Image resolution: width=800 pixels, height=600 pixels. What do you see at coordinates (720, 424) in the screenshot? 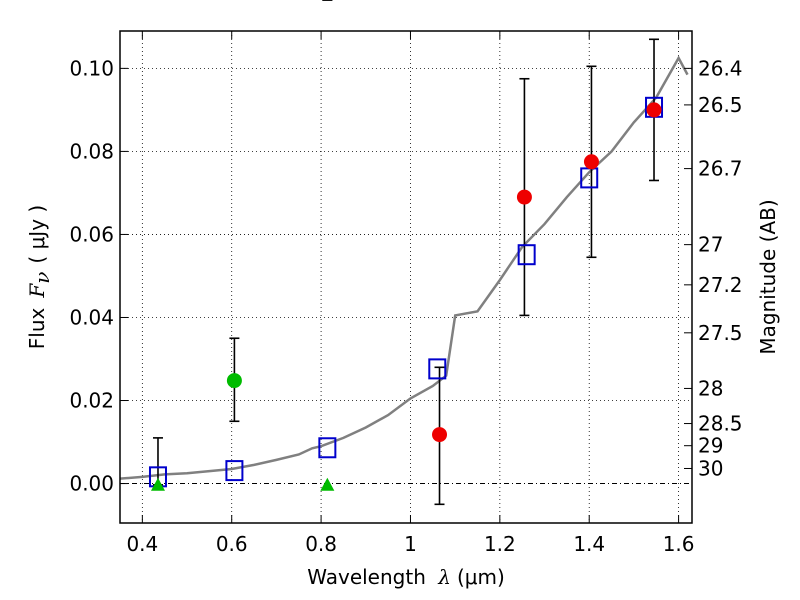
I see `y2-tick-label: 28.5` at bounding box center [720, 424].